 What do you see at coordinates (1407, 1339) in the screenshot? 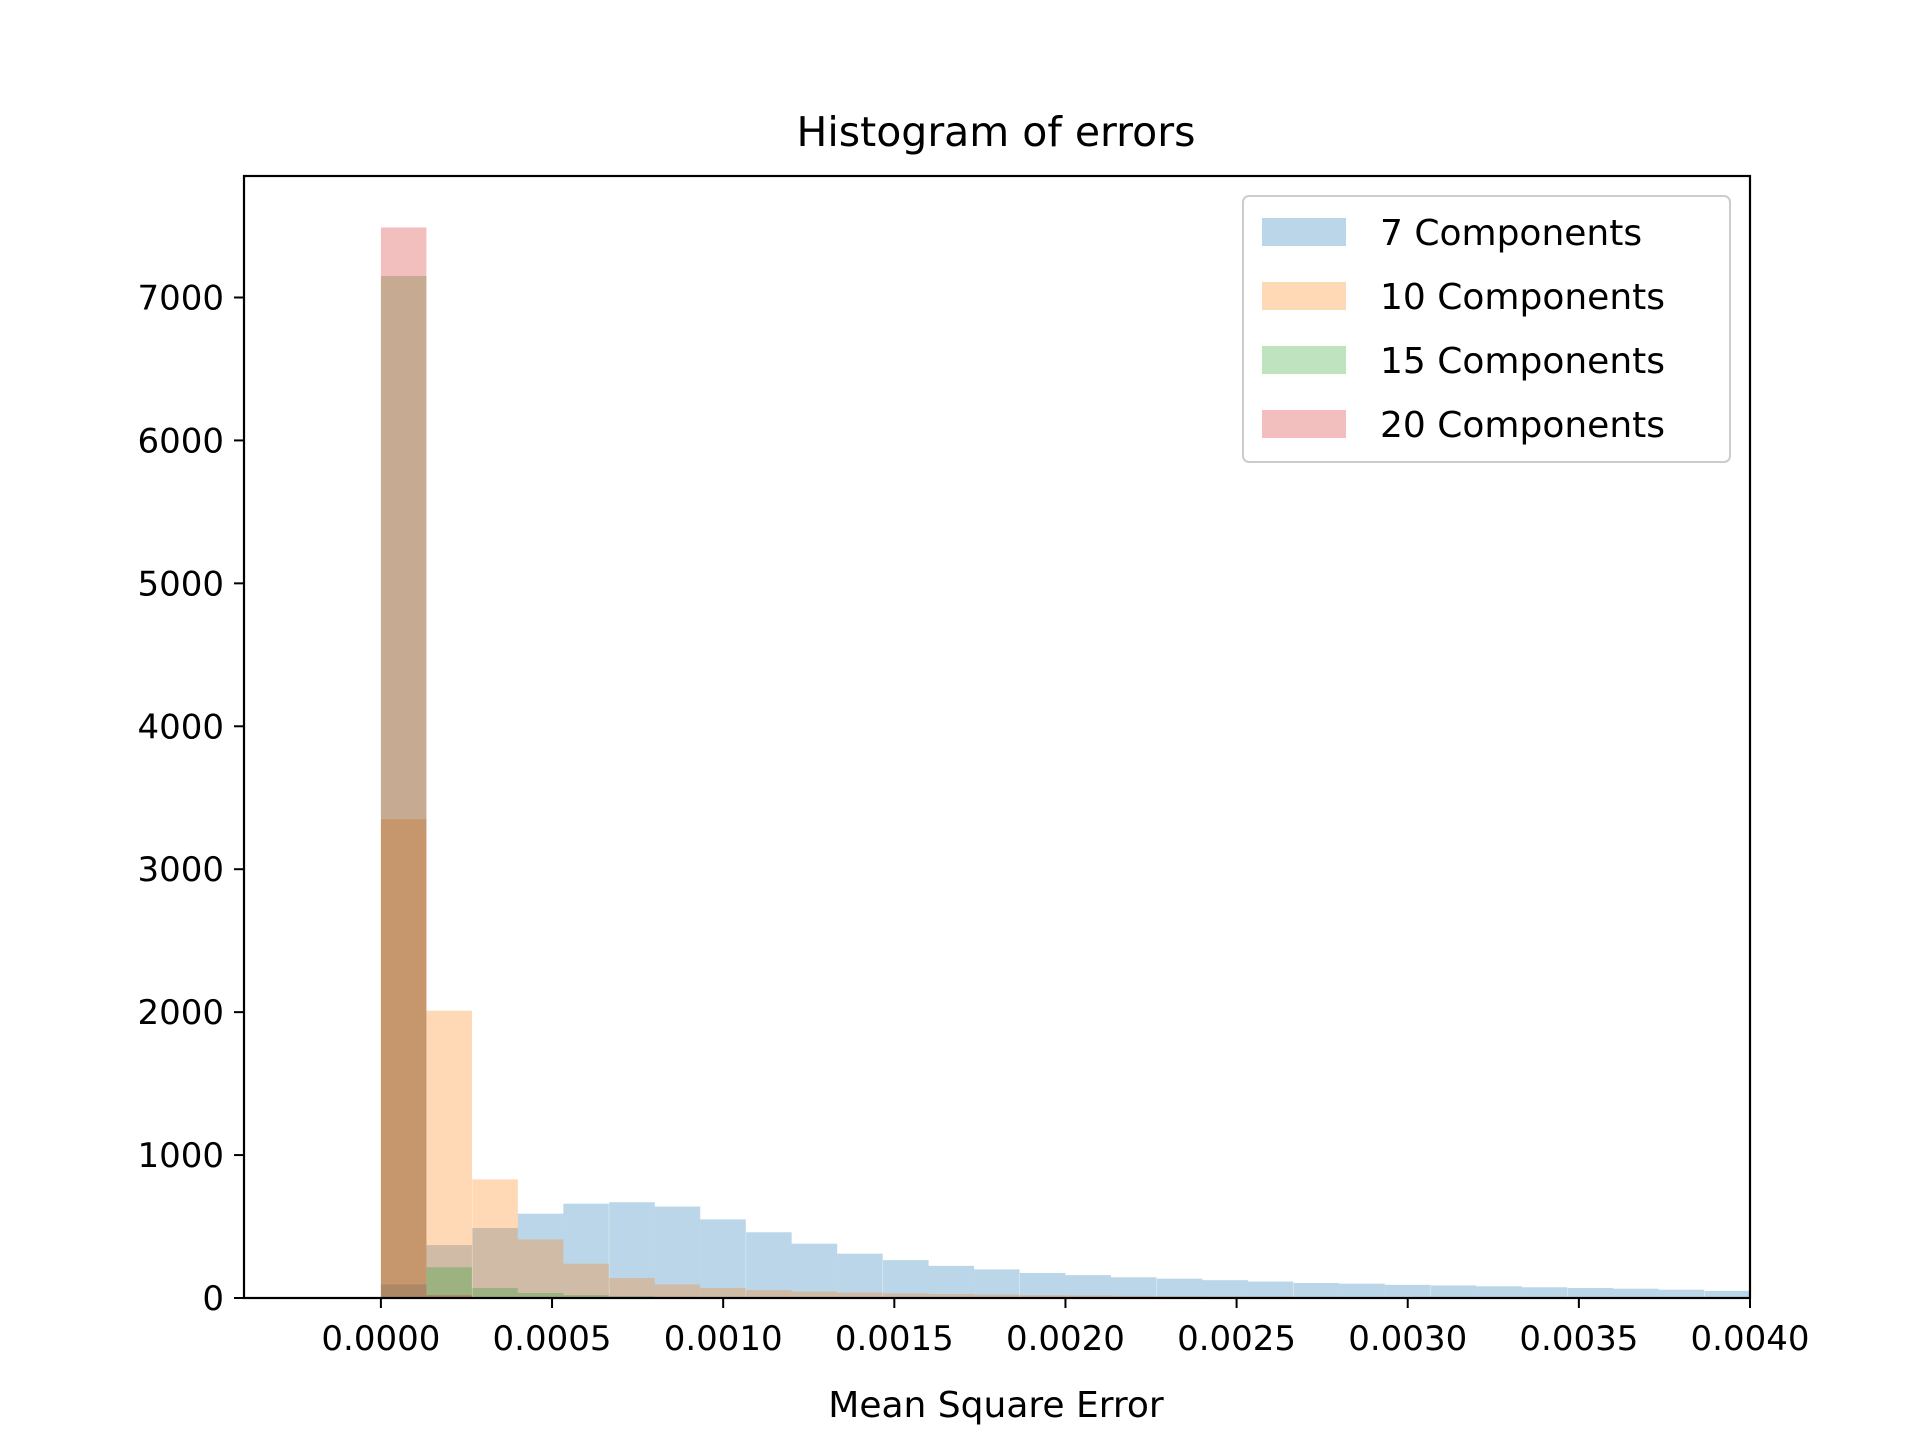
I see `x-tick-label: 0.0030` at bounding box center [1407, 1339].